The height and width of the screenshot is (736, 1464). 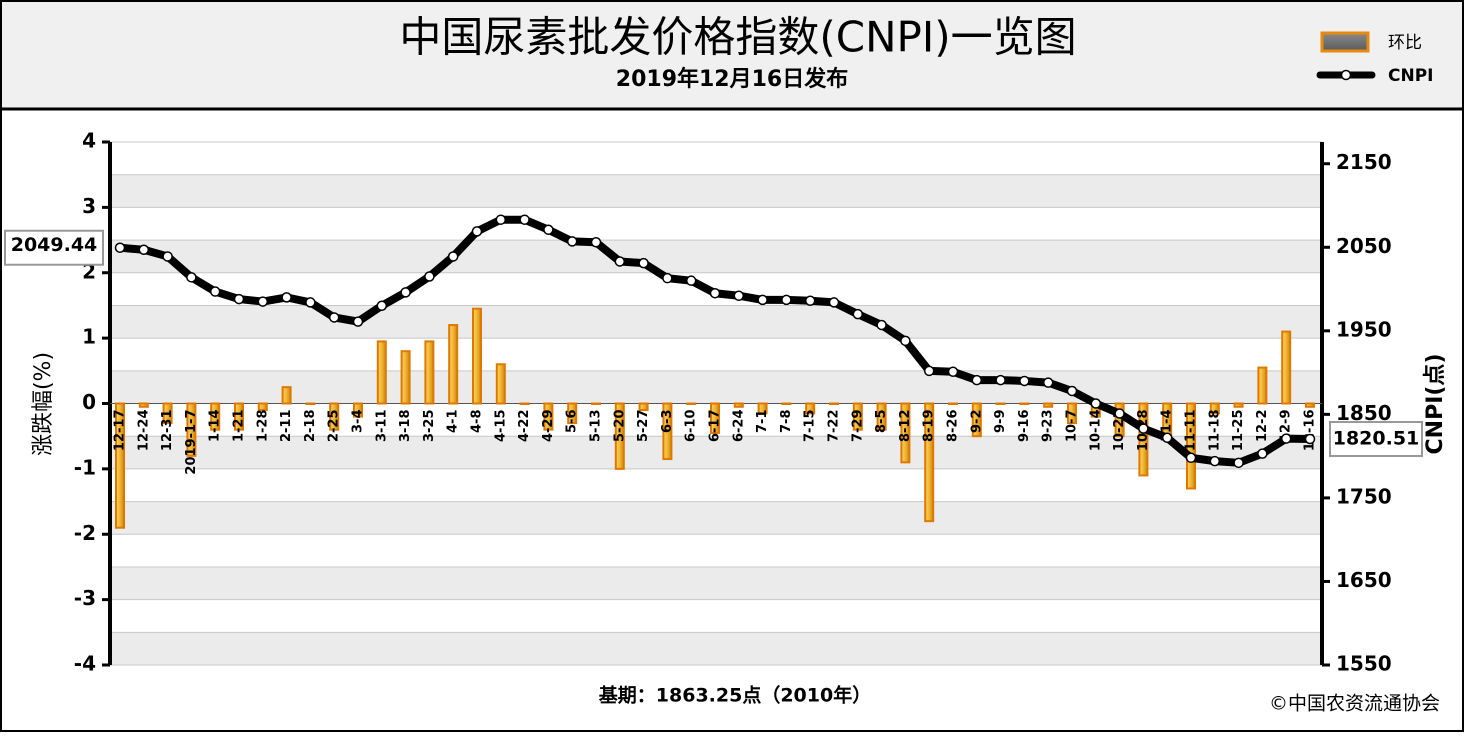 I want to click on x-tick-label: 4-8, so click(x=477, y=422).